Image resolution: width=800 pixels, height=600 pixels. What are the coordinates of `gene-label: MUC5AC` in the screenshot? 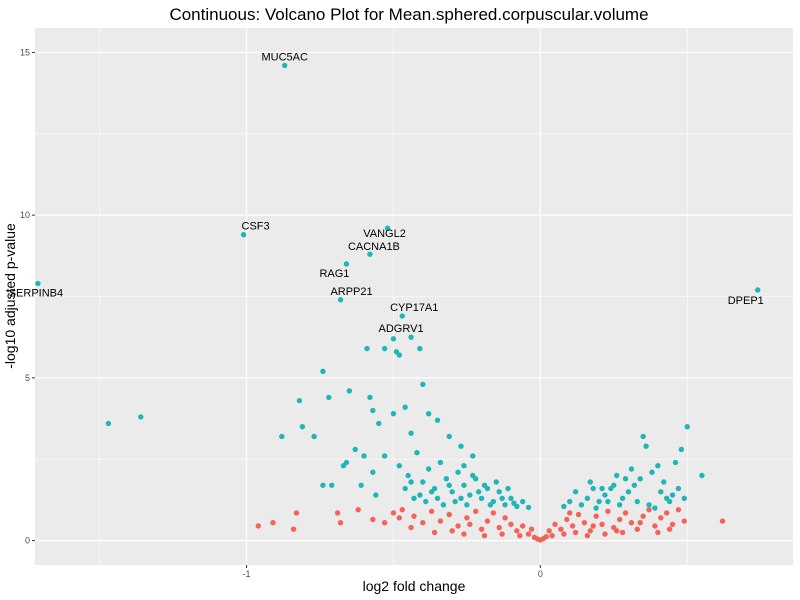 It's located at (285, 57).